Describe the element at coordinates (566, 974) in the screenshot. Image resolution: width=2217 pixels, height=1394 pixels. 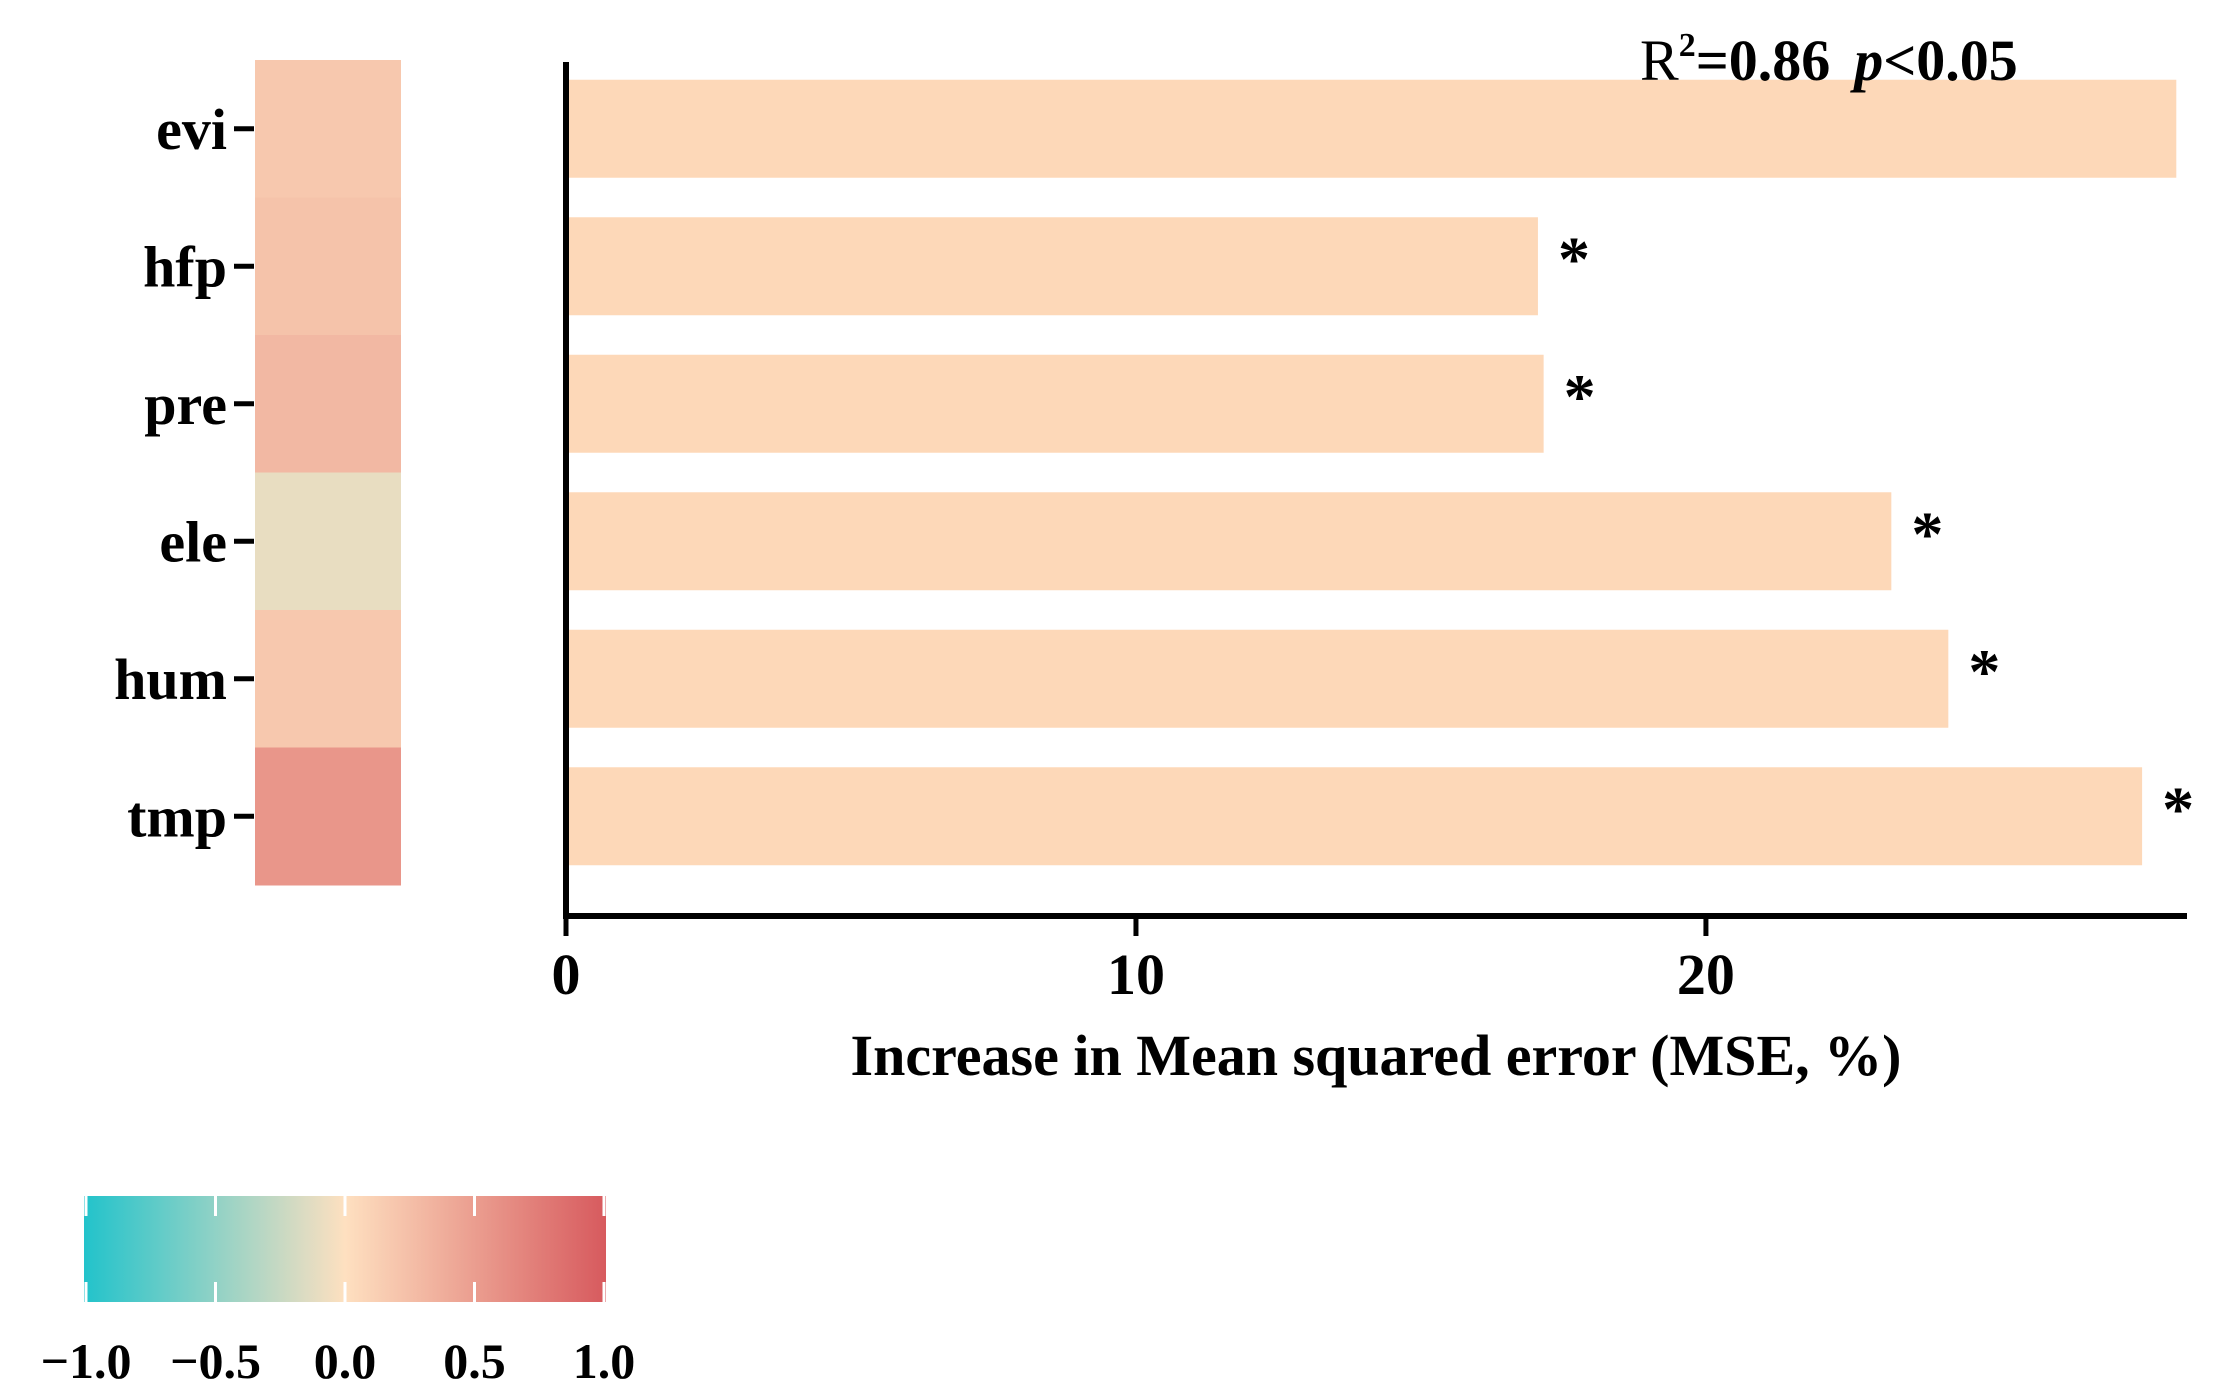
I see `x-tick-label-0: 0` at that location.